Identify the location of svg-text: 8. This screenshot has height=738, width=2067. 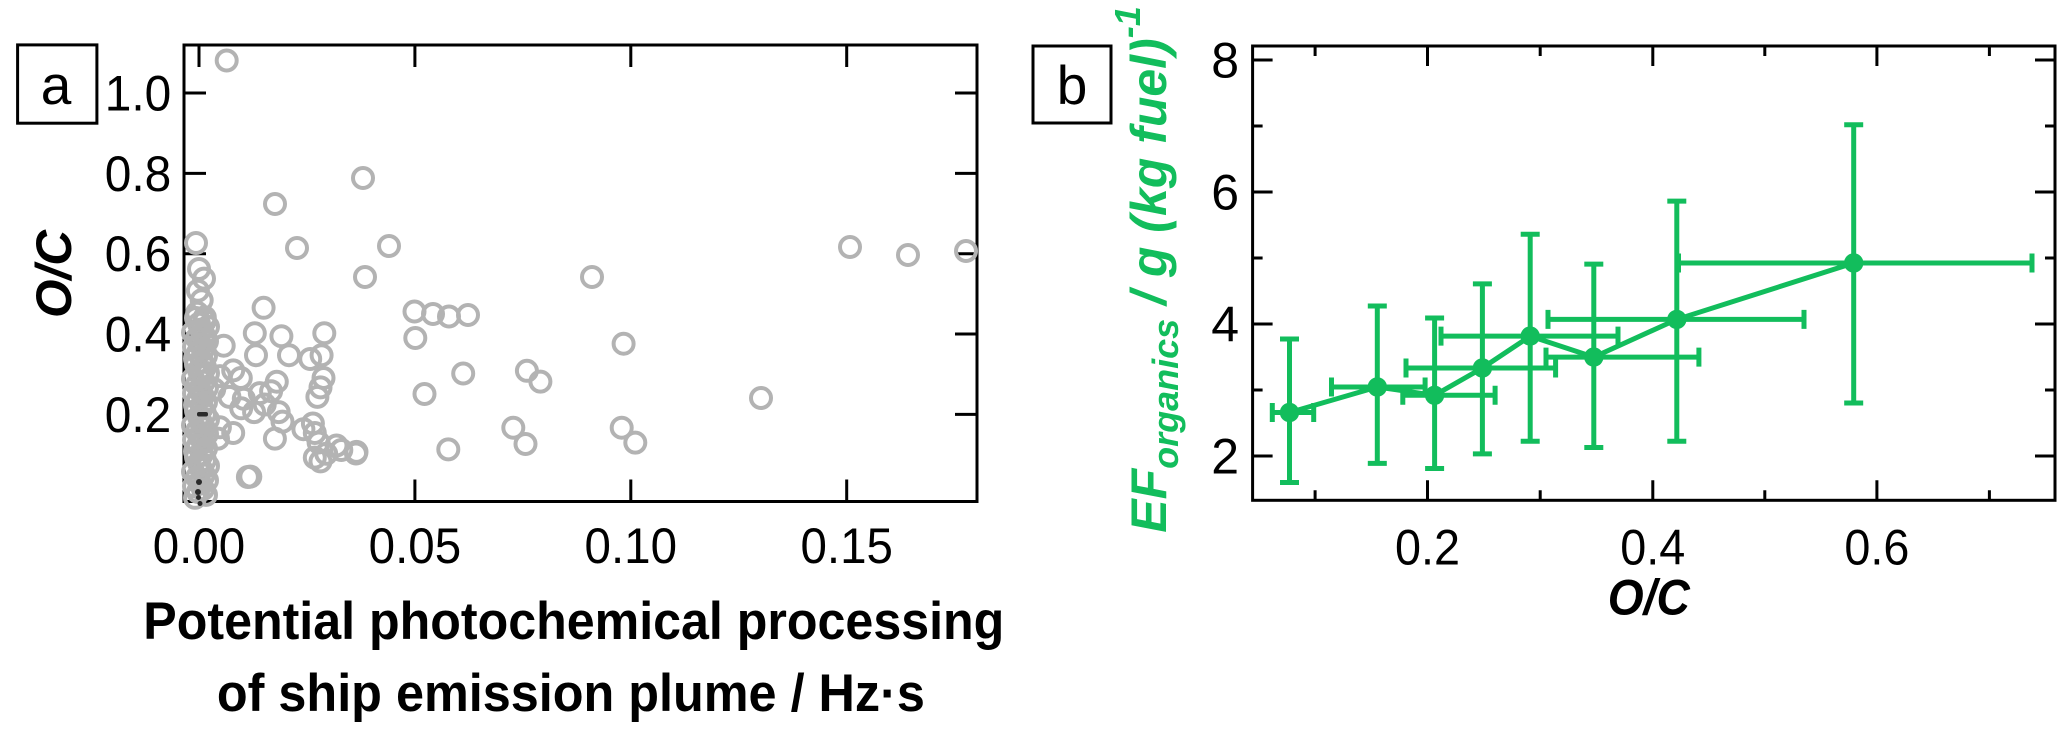
(1225, 61).